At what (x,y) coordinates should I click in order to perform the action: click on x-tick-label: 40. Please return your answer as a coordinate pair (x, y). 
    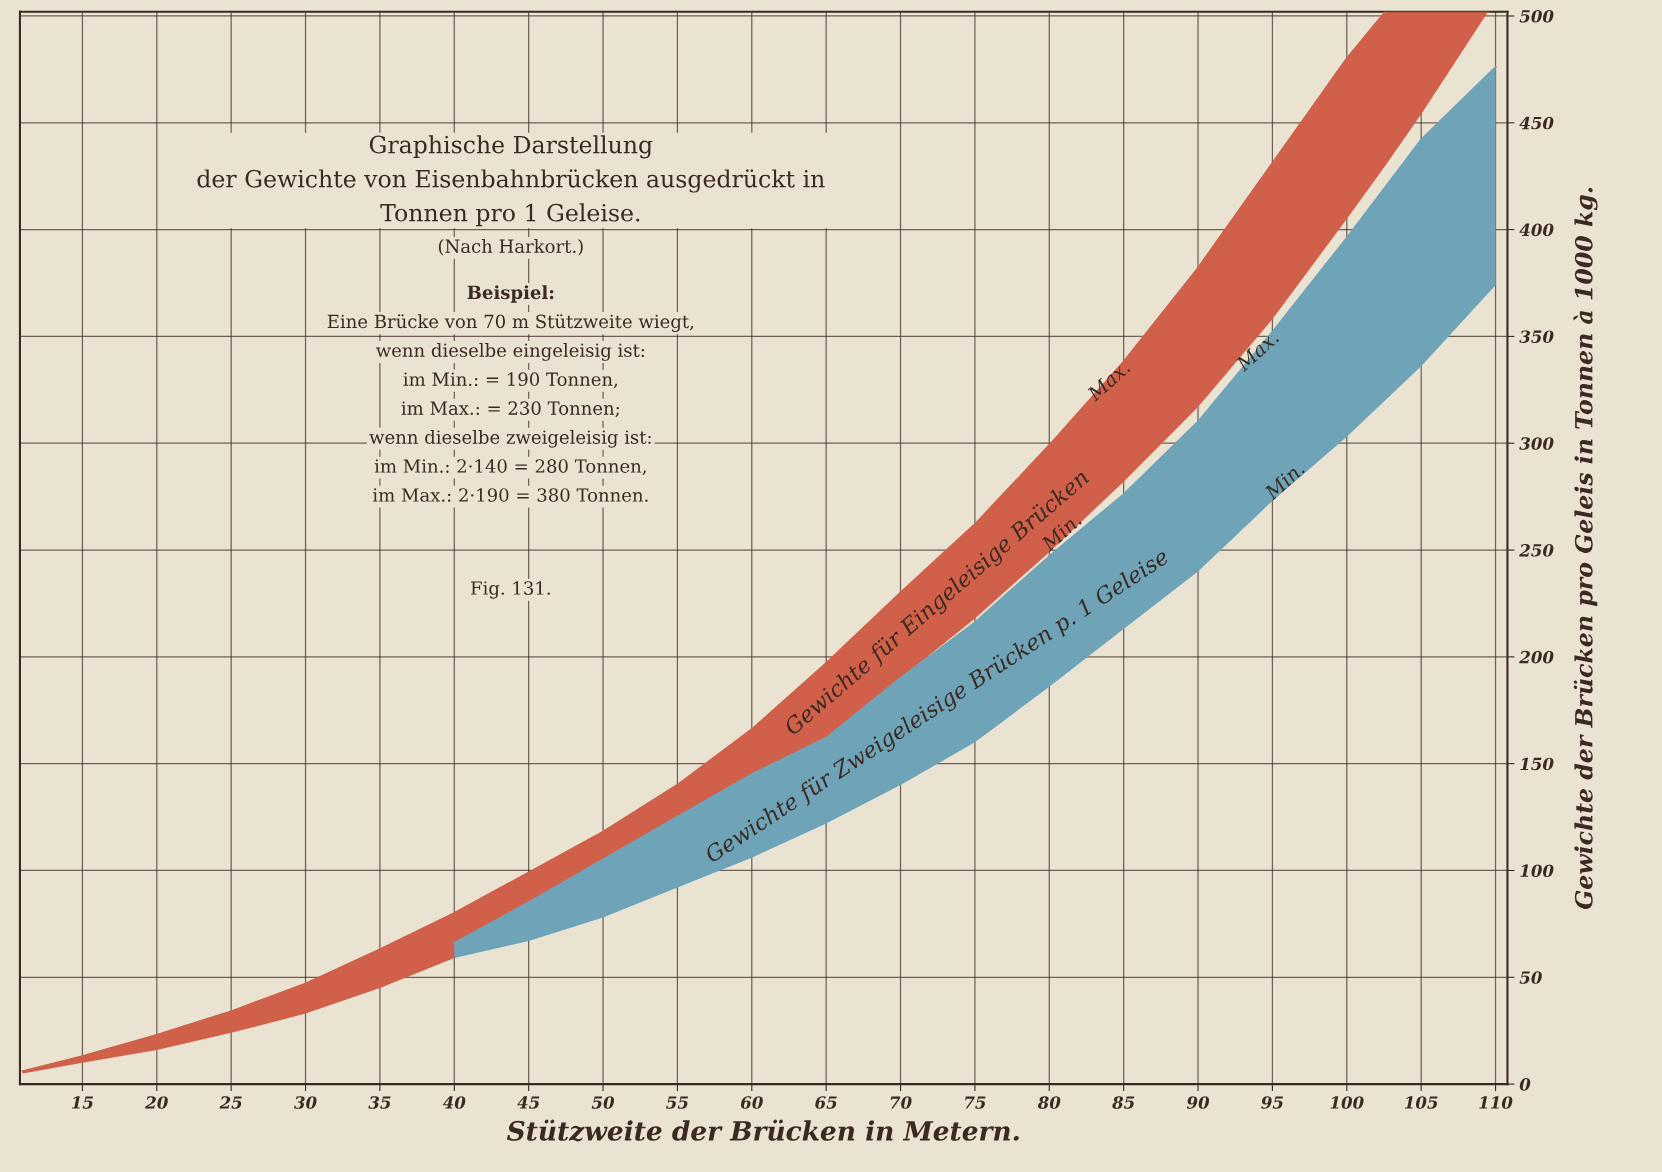
    Looking at the image, I should click on (454, 1102).